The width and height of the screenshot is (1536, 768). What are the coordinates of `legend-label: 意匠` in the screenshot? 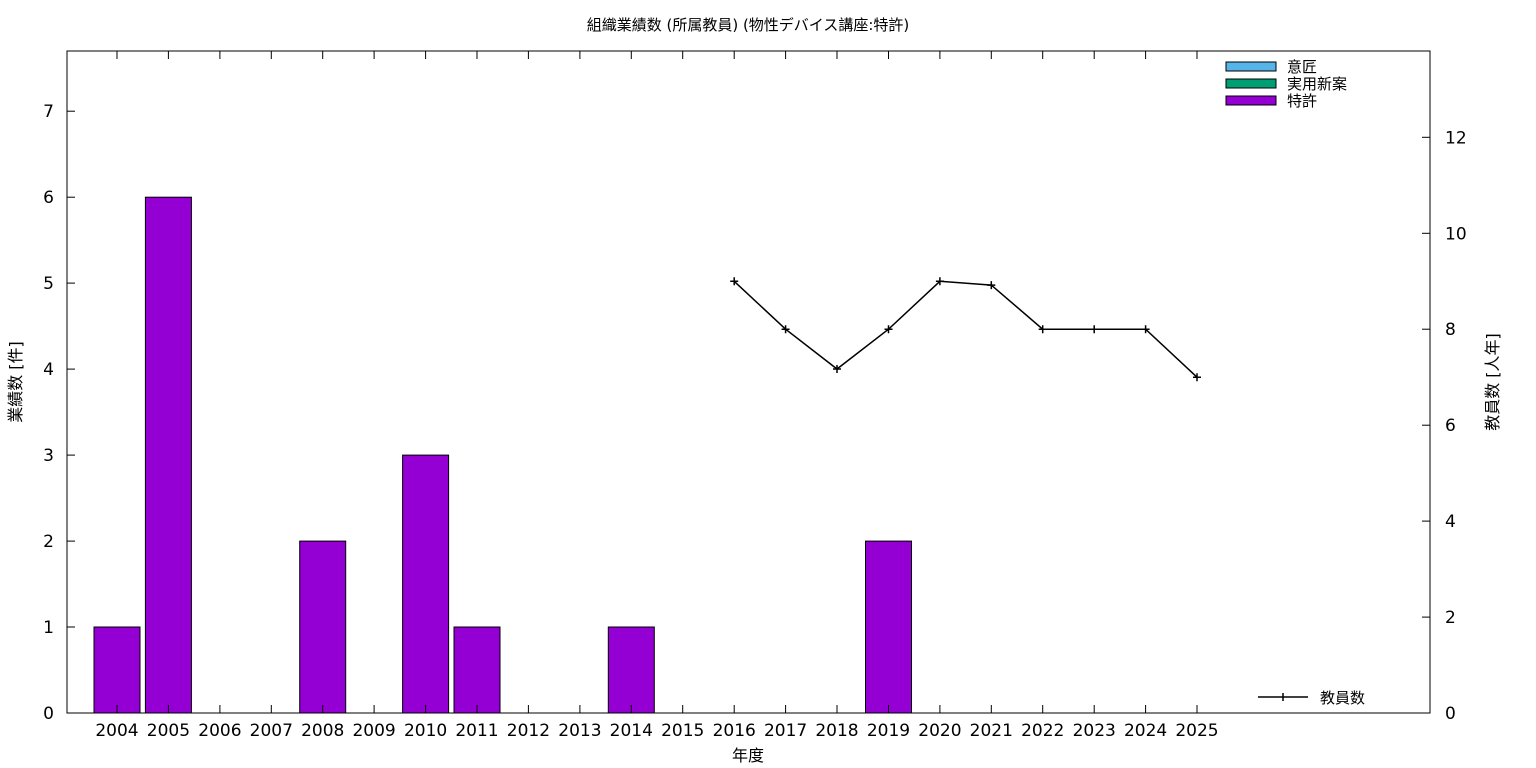 It's located at (1302, 67).